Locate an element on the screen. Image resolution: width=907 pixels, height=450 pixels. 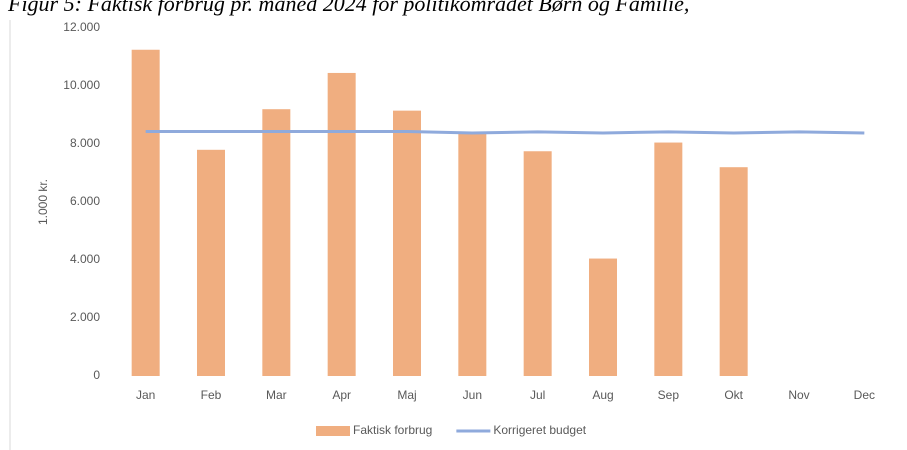
legend-label: Korrigeret budget is located at coordinates (539, 430).